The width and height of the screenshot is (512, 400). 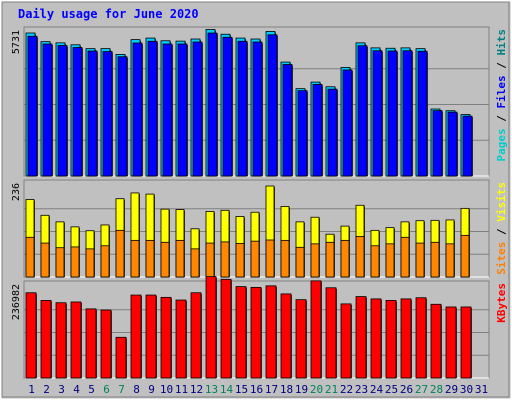 What do you see at coordinates (391, 389) in the screenshot?
I see `x-tick-label: 25` at bounding box center [391, 389].